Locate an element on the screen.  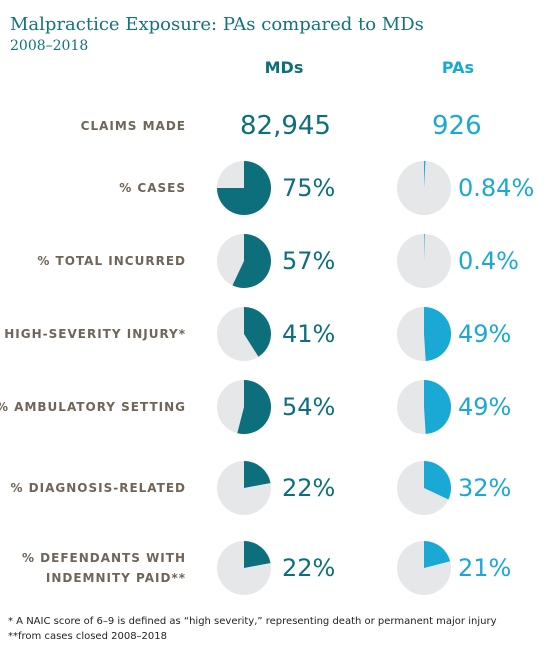
row-label: CLAIMS MADE is located at coordinates (93, 126).